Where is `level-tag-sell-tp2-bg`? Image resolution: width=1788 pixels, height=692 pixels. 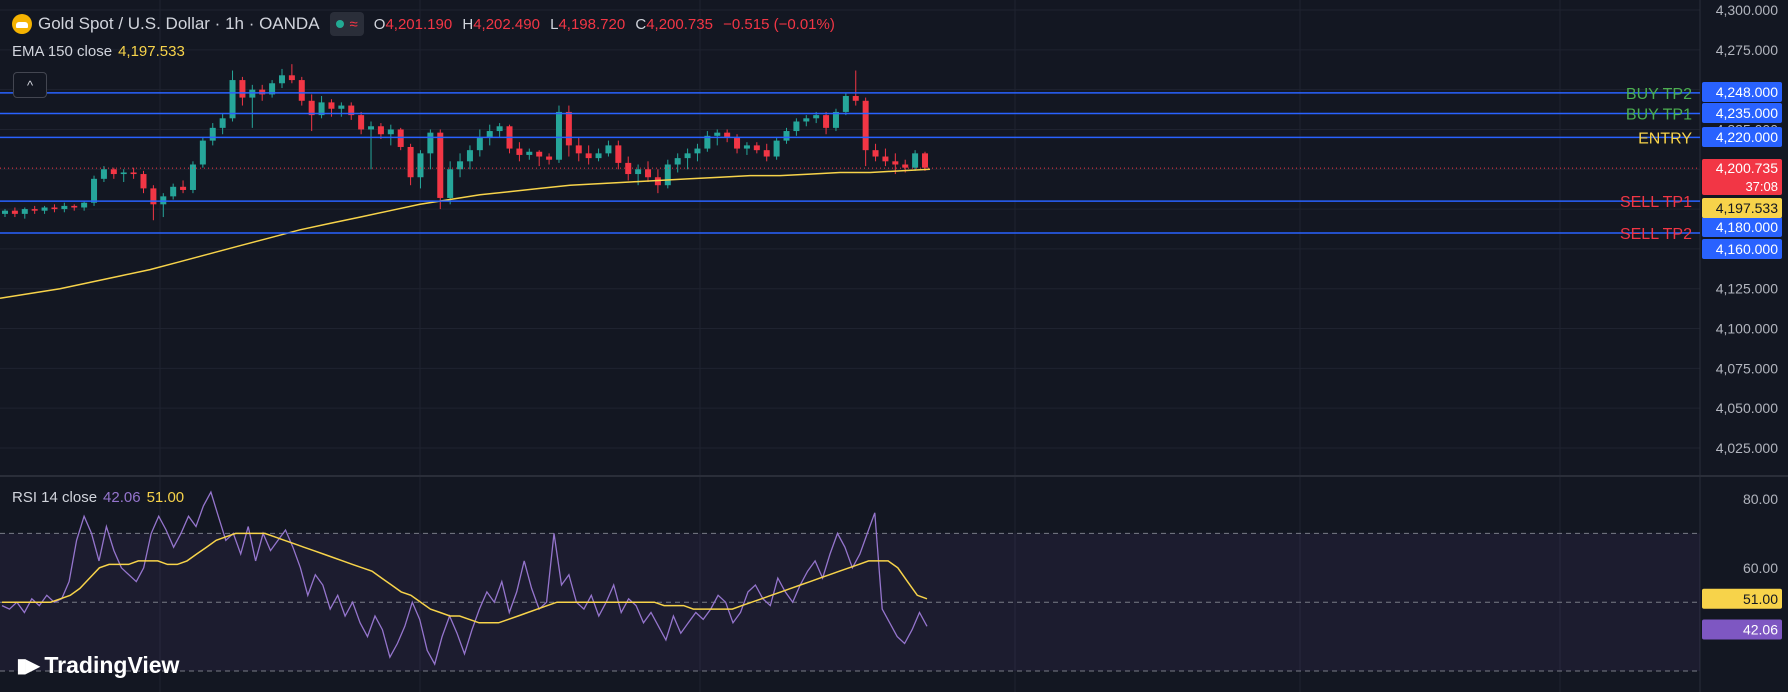
level-tag-sell-tp2-bg is located at coordinates (1742, 249).